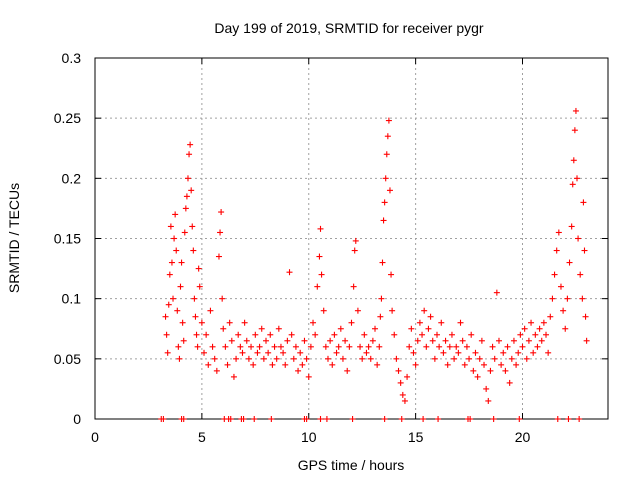  I want to click on y-tick-label: 0.3, so click(72, 58).